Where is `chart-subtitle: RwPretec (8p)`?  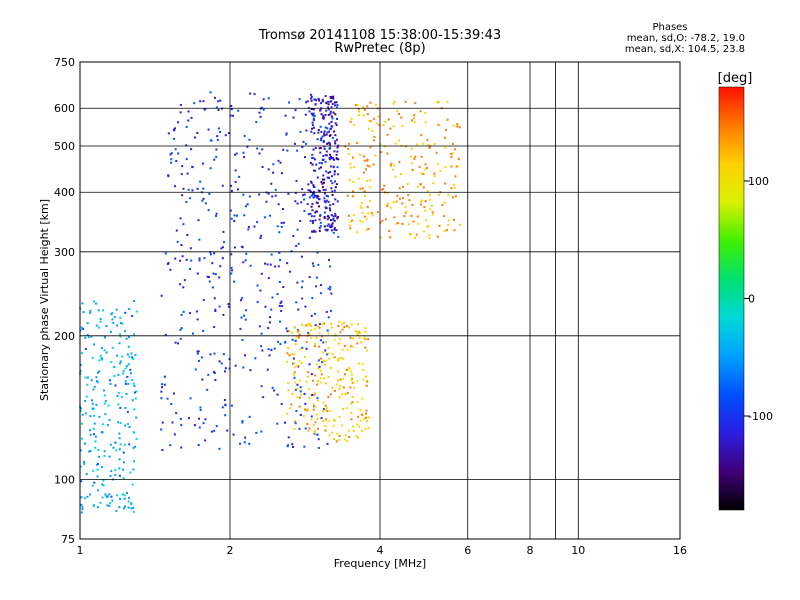
chart-subtitle: RwPretec (8p) is located at coordinates (380, 48).